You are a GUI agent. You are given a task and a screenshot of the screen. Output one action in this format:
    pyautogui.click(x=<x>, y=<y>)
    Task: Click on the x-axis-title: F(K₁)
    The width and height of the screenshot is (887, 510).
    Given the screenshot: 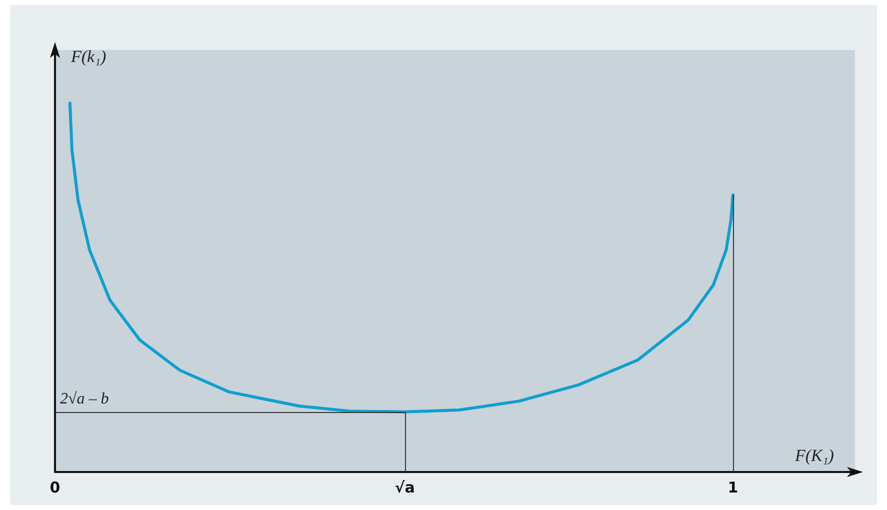 What is the action you would take?
    pyautogui.click(x=814, y=455)
    